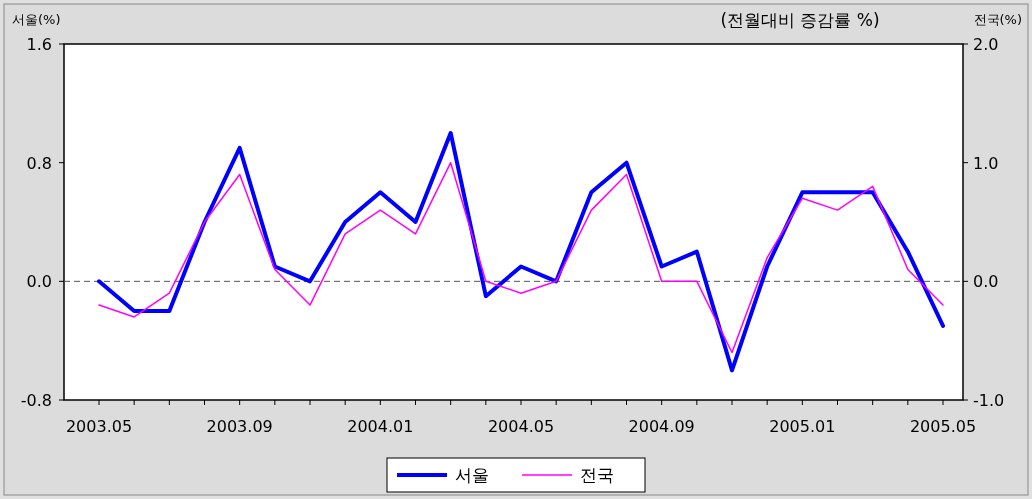 The width and height of the screenshot is (1032, 499). Describe the element at coordinates (986, 282) in the screenshot. I see `y2-tick-label: 0.0` at that location.